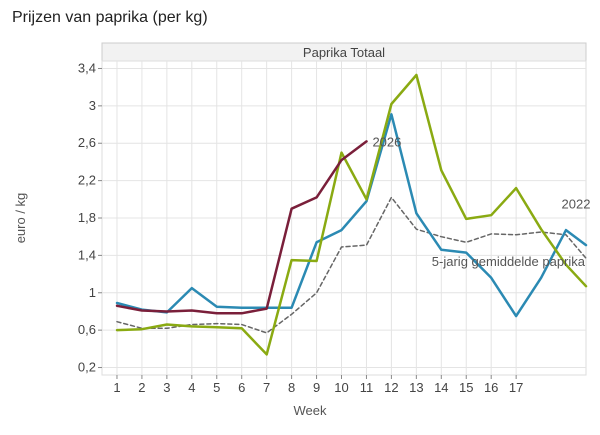 The width and height of the screenshot is (600, 435). Describe the element at coordinates (291, 387) in the screenshot. I see `x-tick-label: 8` at that location.